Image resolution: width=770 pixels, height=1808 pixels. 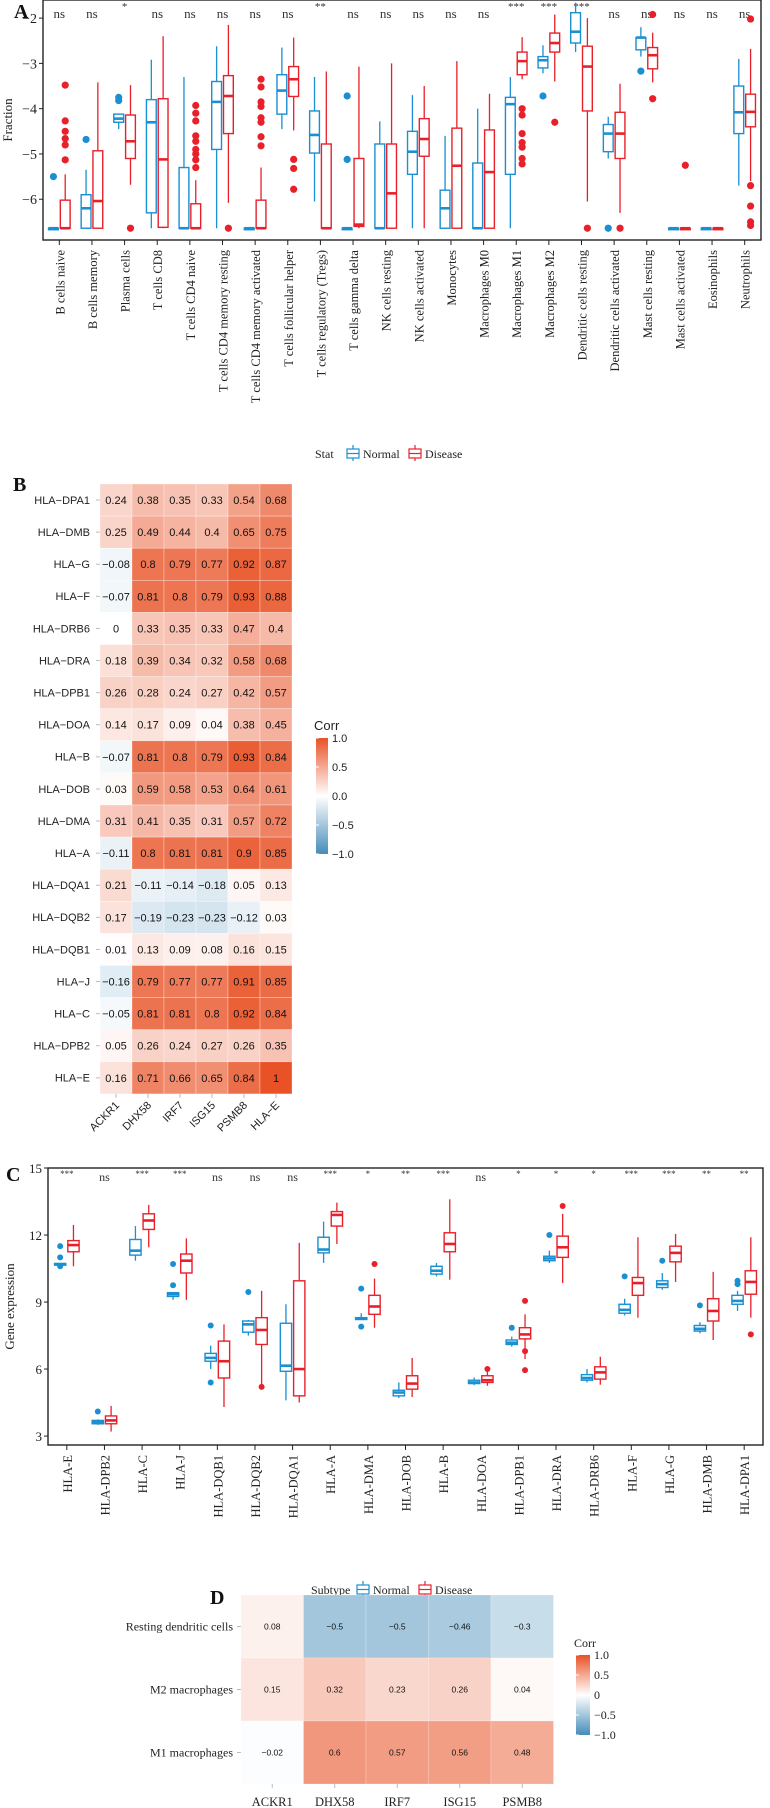 What do you see at coordinates (211, 694) in the screenshot?
I see `cell-value: 0.27` at bounding box center [211, 694].